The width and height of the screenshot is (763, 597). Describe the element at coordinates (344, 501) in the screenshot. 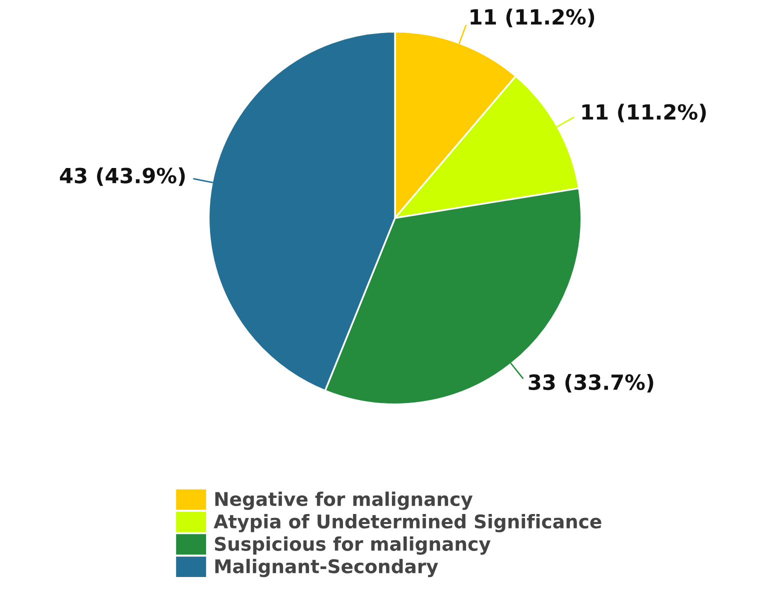

I see `legend-label: Negative for malignancy` at that location.